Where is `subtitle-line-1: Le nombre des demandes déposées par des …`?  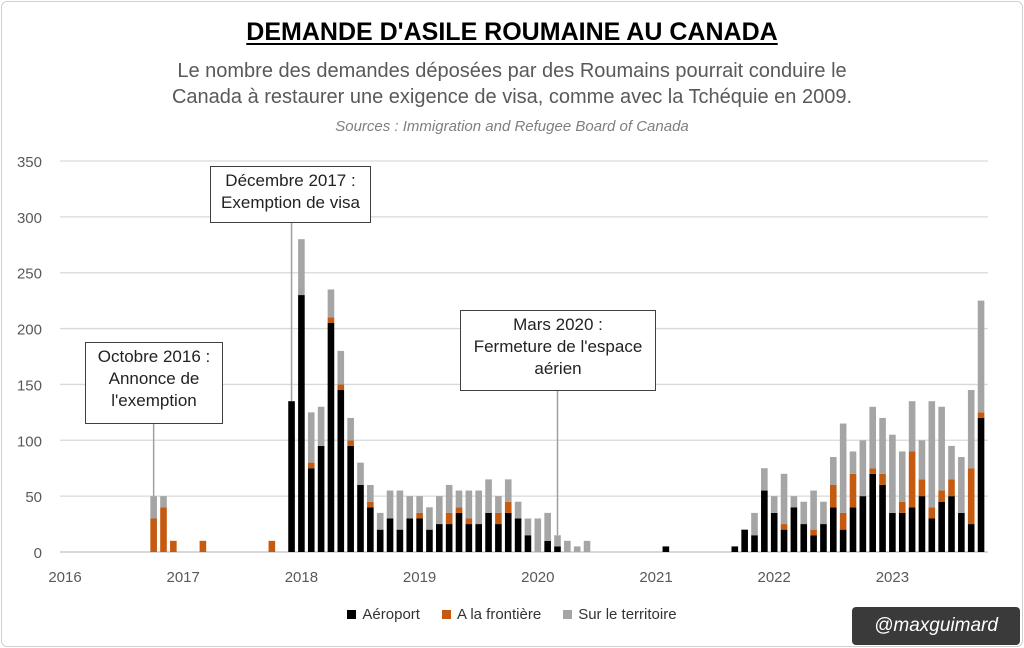
subtitle-line-1: Le nombre des demandes déposées par des … is located at coordinates (512, 71).